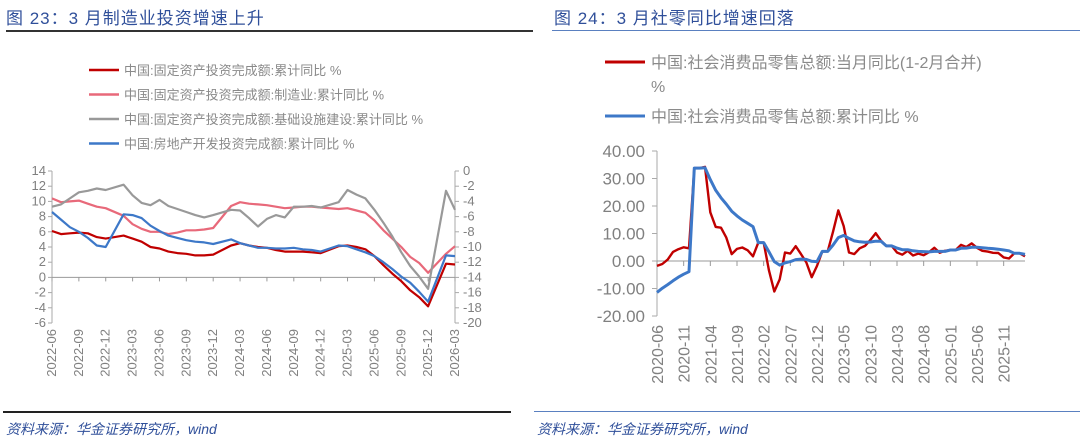 This screenshot has height=439, width=1080. What do you see at coordinates (347, 353) in the screenshot?
I see `x-tick-label: 2025-03` at bounding box center [347, 353].